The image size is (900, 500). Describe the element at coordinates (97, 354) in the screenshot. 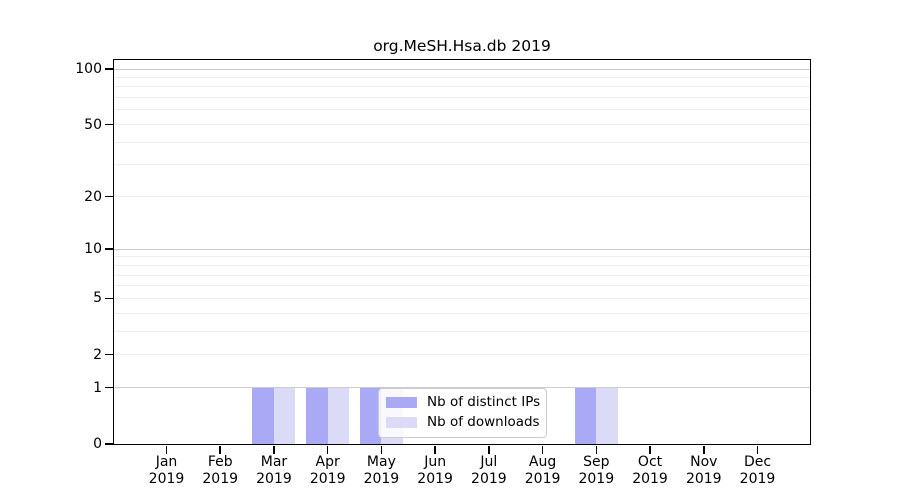

I see `y-axis-tick-label: 2` at that location.